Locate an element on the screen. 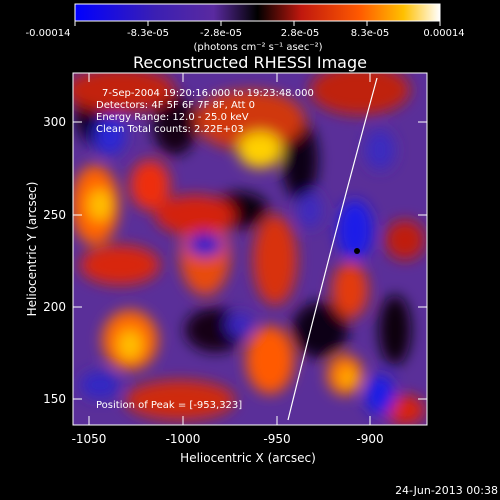  y-tick-label: 150 is located at coordinates (54, 399).